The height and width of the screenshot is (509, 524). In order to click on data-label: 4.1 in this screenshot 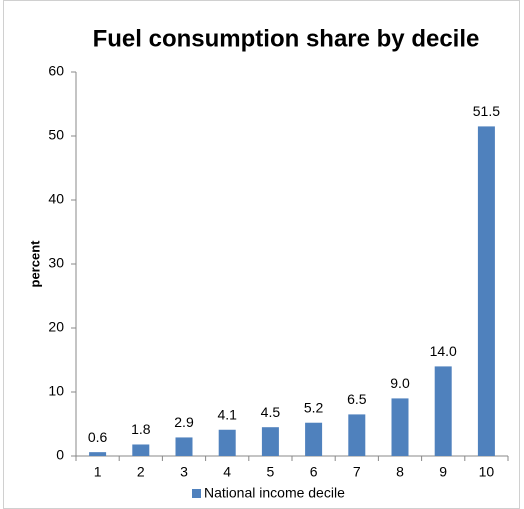, I will do `click(227, 414)`.